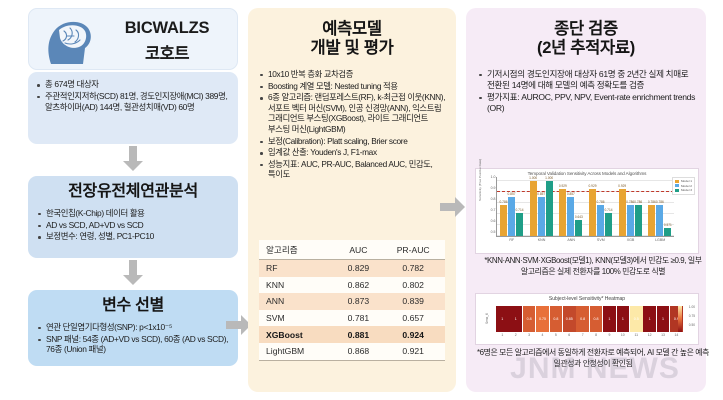  What do you see at coordinates (541, 239) in the screenshot?
I see `x-tick-label: KNN` at bounding box center [541, 239].